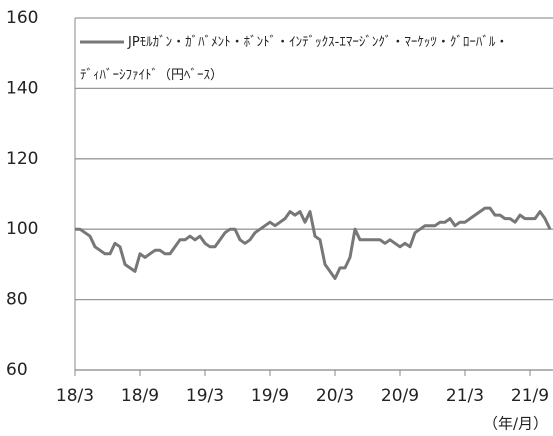  I want to click on y-tick-label: 140, so click(22, 88).